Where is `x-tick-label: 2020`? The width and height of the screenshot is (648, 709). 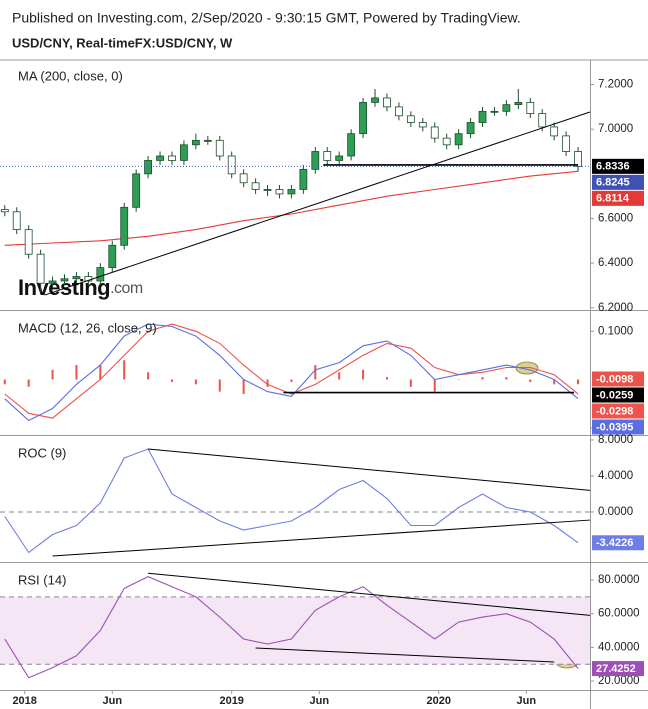 x-tick-label: 2020 is located at coordinates (438, 701).